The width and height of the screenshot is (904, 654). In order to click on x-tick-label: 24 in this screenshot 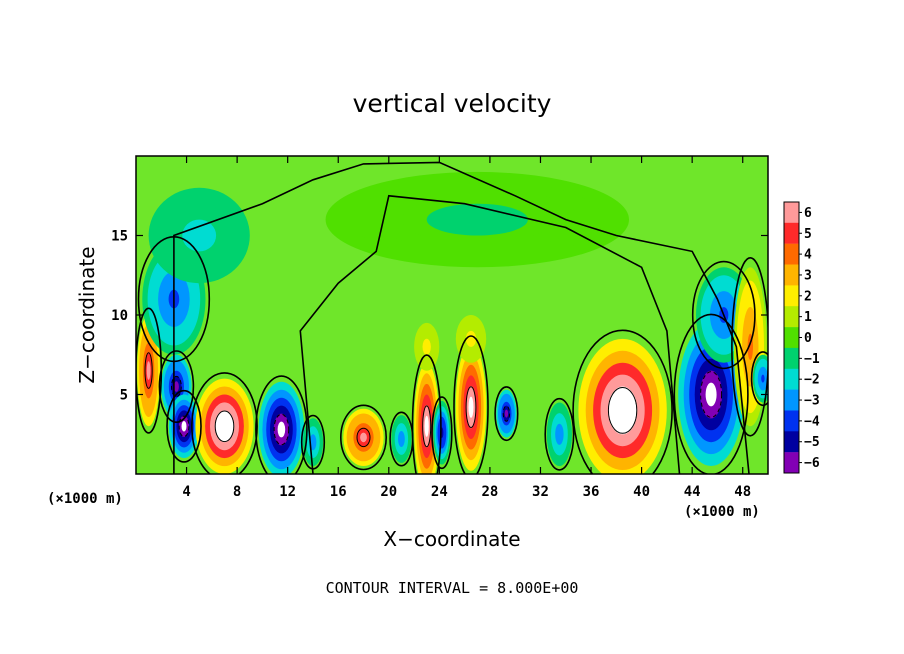, I will do `click(439, 492)`.